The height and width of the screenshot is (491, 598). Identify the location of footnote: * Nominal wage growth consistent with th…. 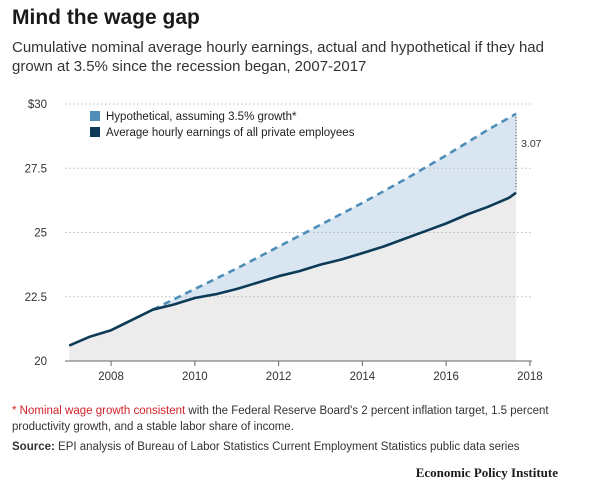
(299, 419).